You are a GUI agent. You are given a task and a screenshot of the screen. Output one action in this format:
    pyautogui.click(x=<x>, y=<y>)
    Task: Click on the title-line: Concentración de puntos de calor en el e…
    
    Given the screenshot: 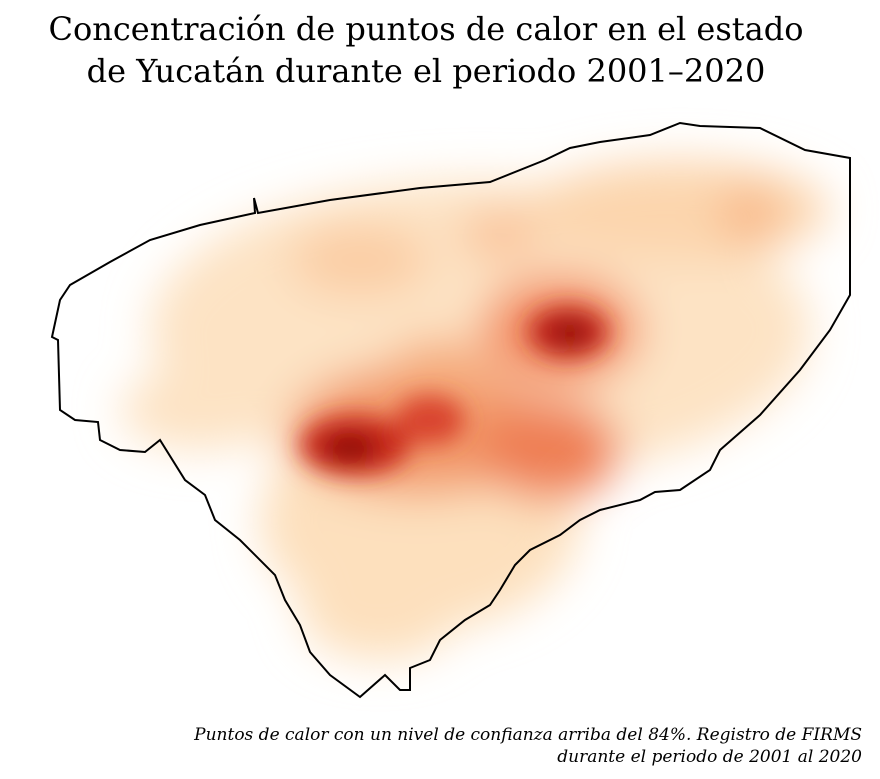 What is the action you would take?
    pyautogui.click(x=426, y=29)
    